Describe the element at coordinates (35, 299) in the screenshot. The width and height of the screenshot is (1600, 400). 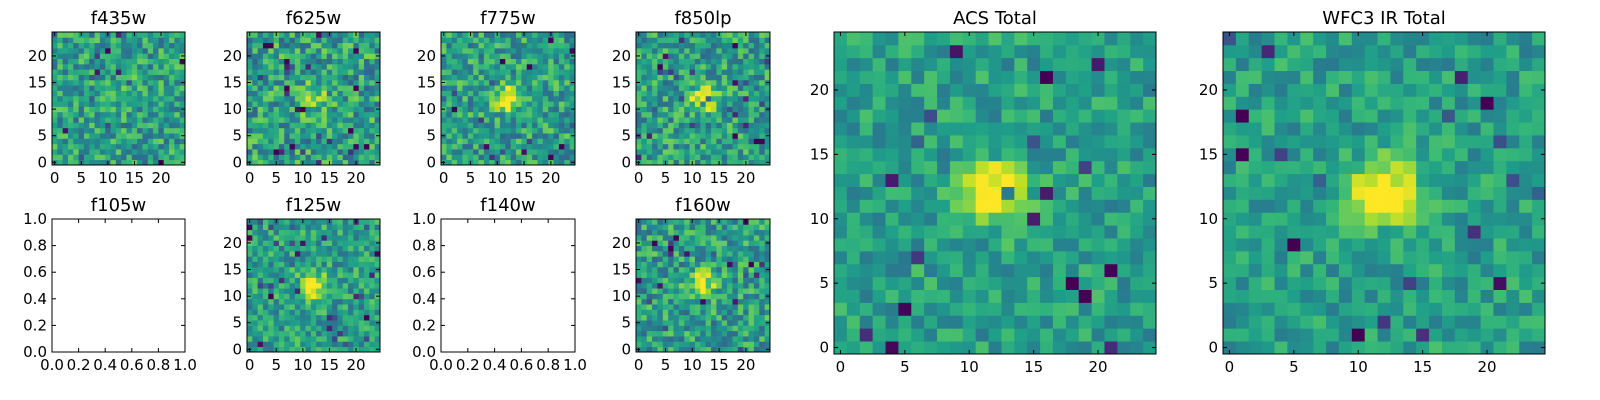
I see `y-tick-label: 0.4` at that location.